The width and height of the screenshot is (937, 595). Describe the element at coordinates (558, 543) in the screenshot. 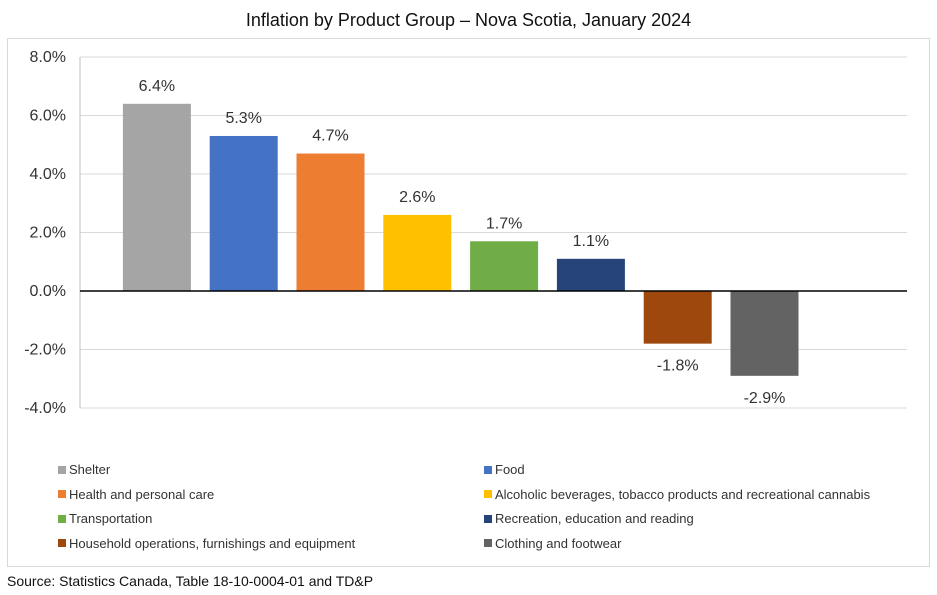

I see `legend-label: Clothing and footwear` at that location.